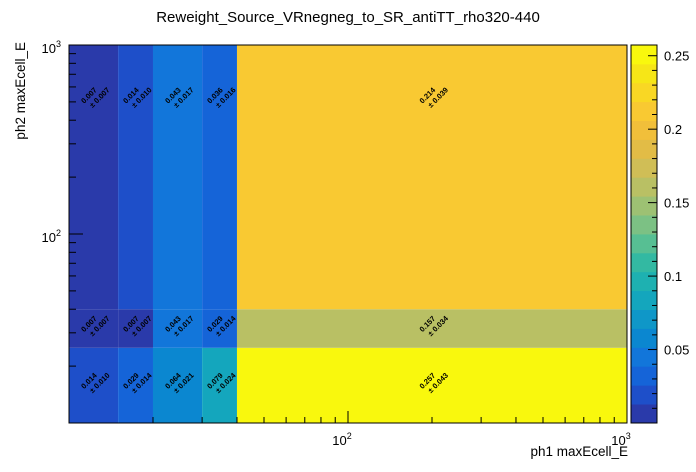 The image size is (696, 472). Describe the element at coordinates (676, 350) in the screenshot. I see `color-scale-label: 0.05` at that location.